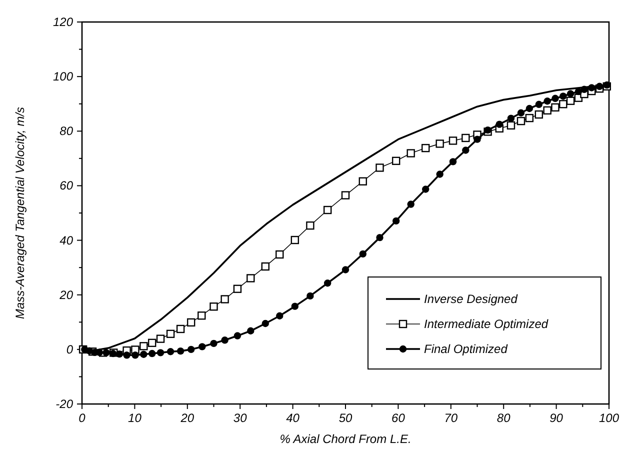  What do you see at coordinates (65, 404) in the screenshot?
I see `y-tick-label: -20` at bounding box center [65, 404].